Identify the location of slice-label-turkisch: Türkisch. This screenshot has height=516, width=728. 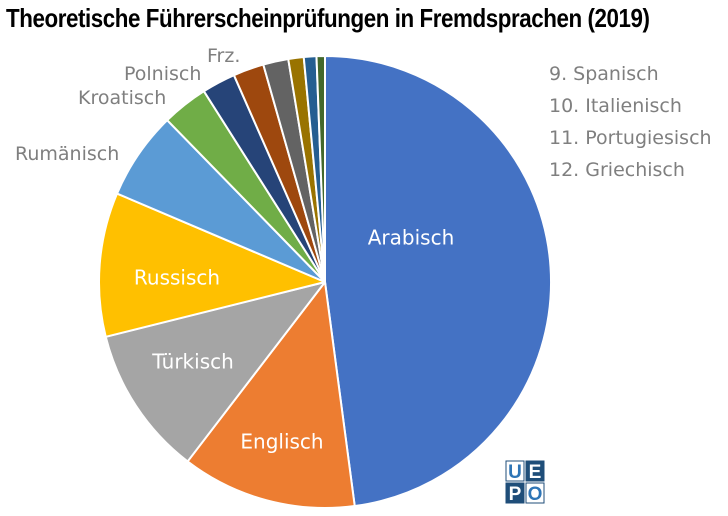
(192, 362).